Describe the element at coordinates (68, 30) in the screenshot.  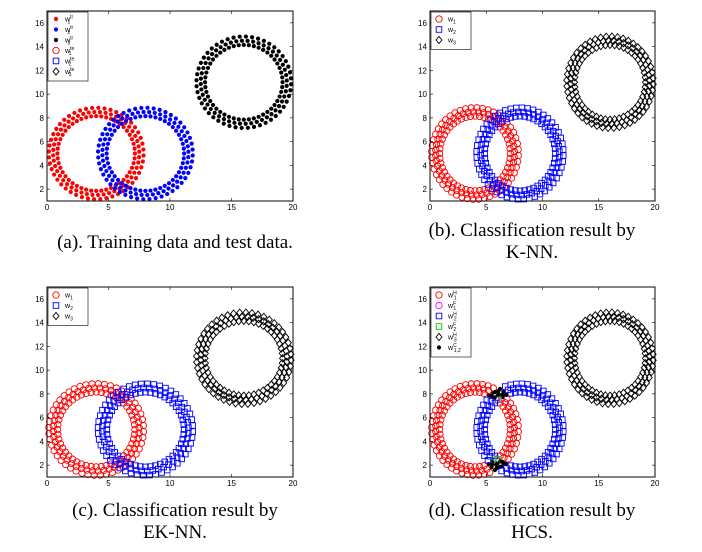
I see `legend-entry: wtr 2` at that location.